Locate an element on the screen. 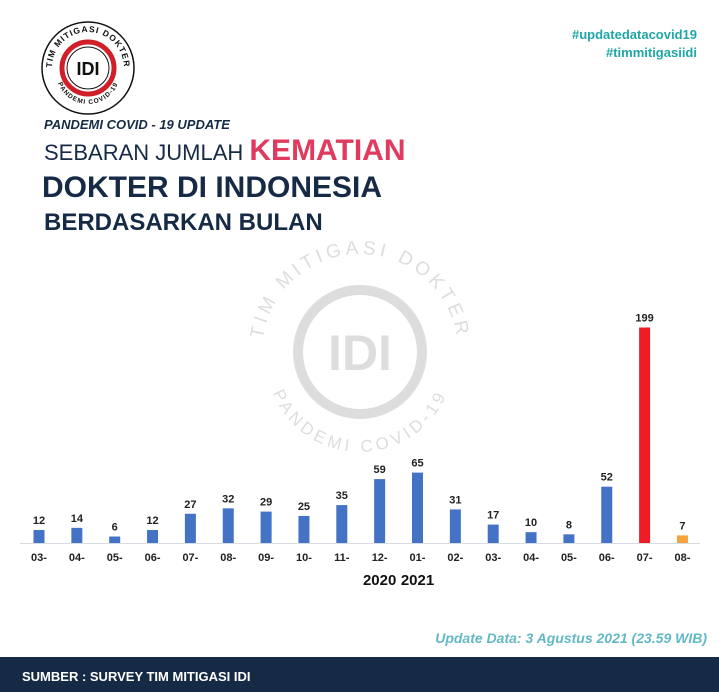 This screenshot has width=719, height=692. kicker: PANDEMI COVID - 19 UPDATE is located at coordinates (137, 124).